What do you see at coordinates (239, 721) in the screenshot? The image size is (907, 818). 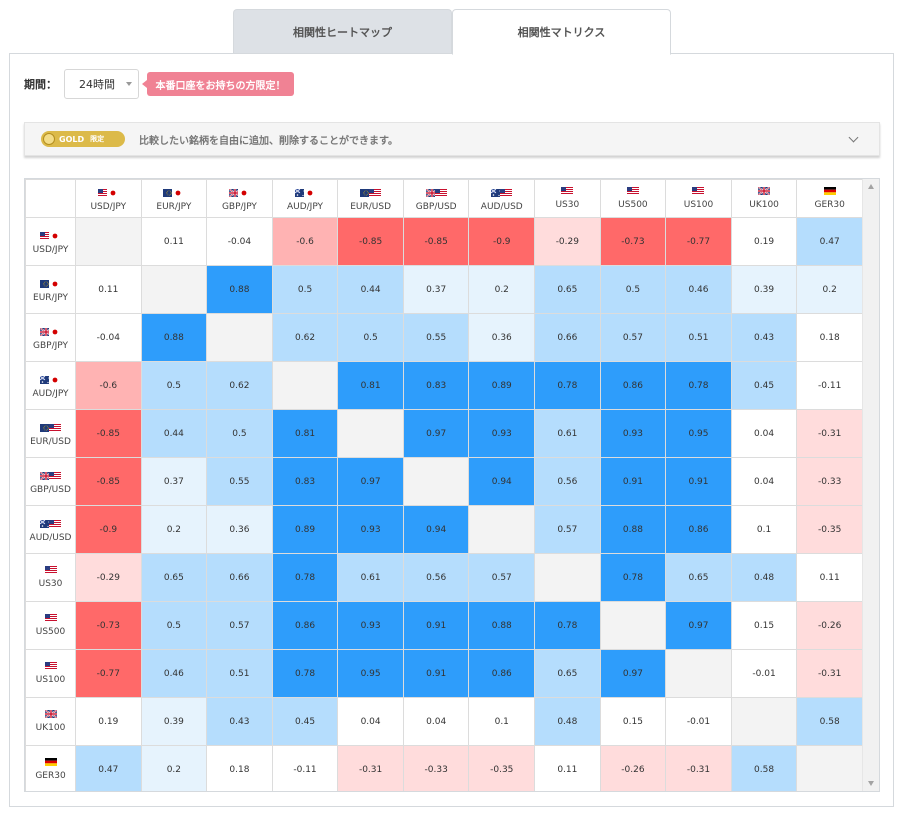 I see `correlation-cell: 0.43` at bounding box center [239, 721].